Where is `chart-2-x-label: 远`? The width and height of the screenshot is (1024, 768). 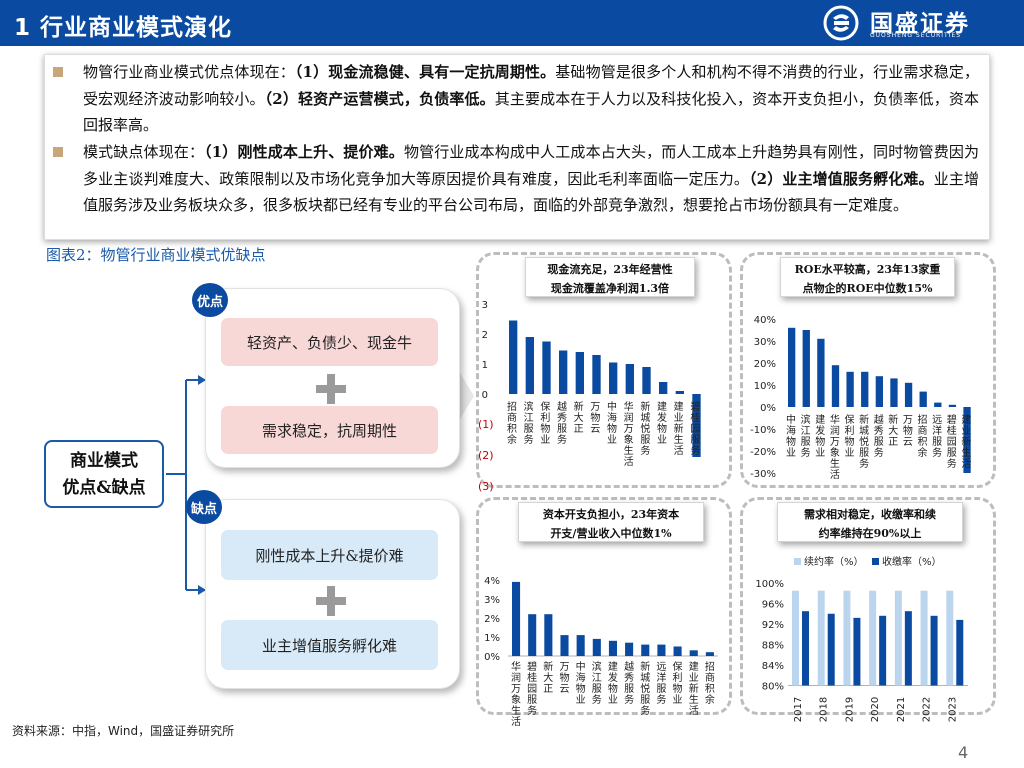
chart-2-x-label: 远 is located at coordinates (937, 420).